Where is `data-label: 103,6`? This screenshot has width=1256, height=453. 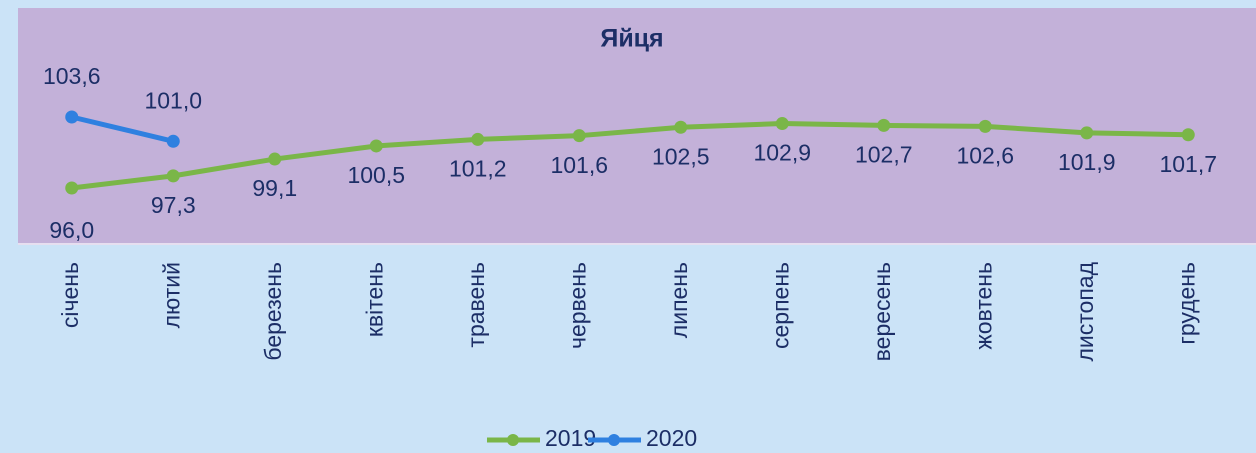
data-label: 103,6 is located at coordinates (72, 76).